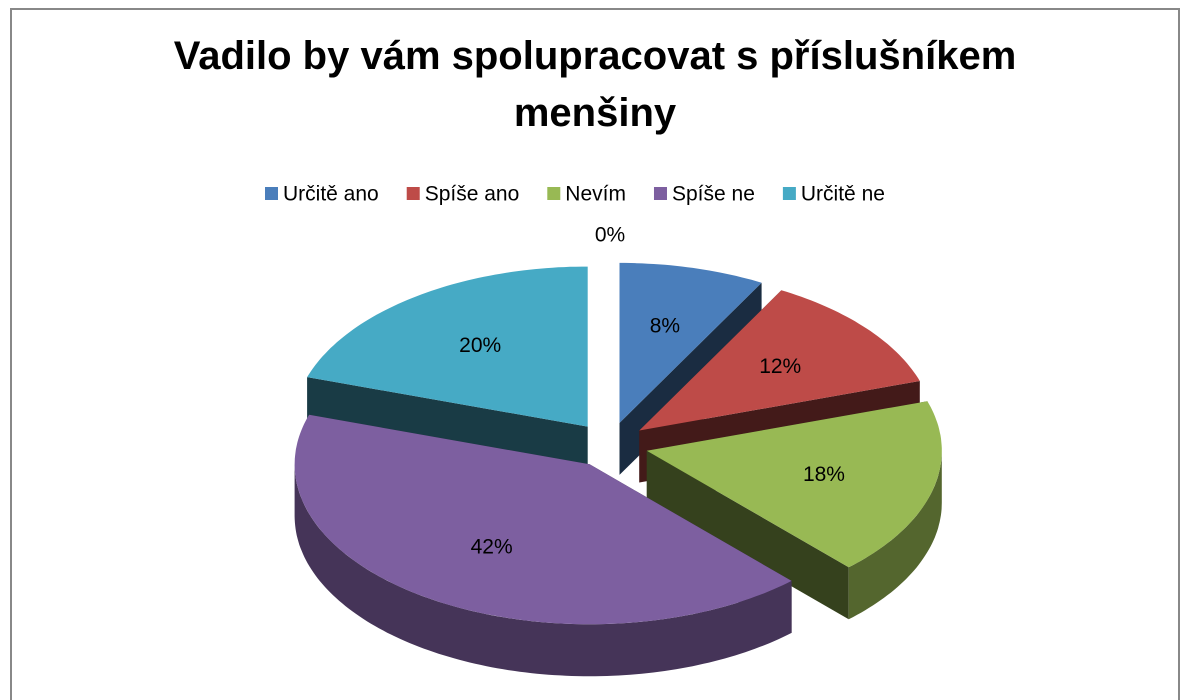 The width and height of the screenshot is (1191, 700). I want to click on data-label: 0%, so click(610, 235).